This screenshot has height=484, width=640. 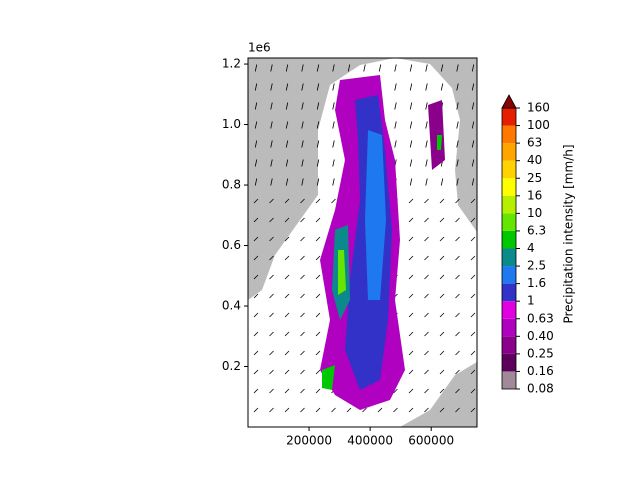 I want to click on y-tick-label: 0.2, so click(x=231, y=366).